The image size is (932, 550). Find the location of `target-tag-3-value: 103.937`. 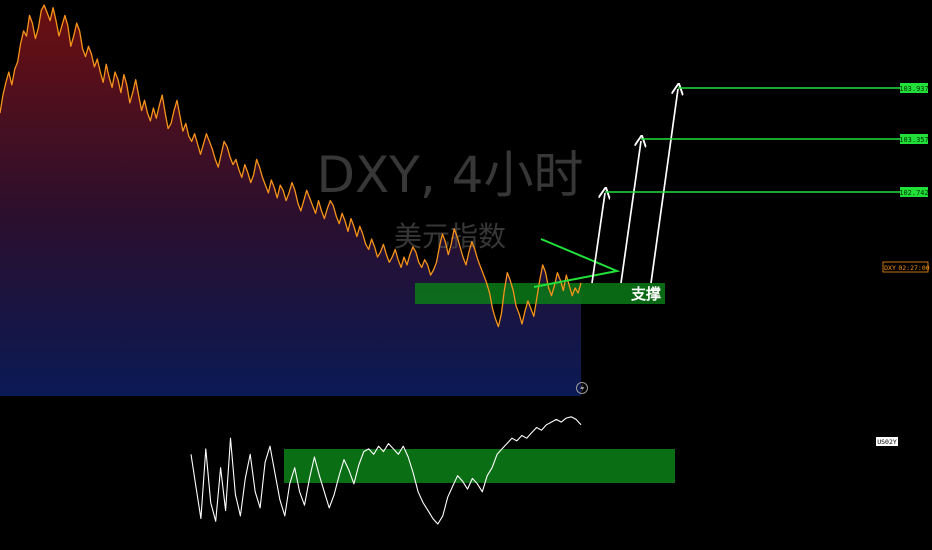

target-tag-3-value: 103.937 is located at coordinates (914, 89).